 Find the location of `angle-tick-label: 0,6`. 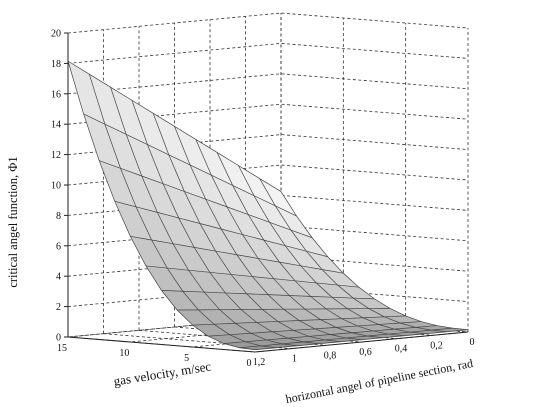

angle-tick-label: 0,6 is located at coordinates (365, 352).